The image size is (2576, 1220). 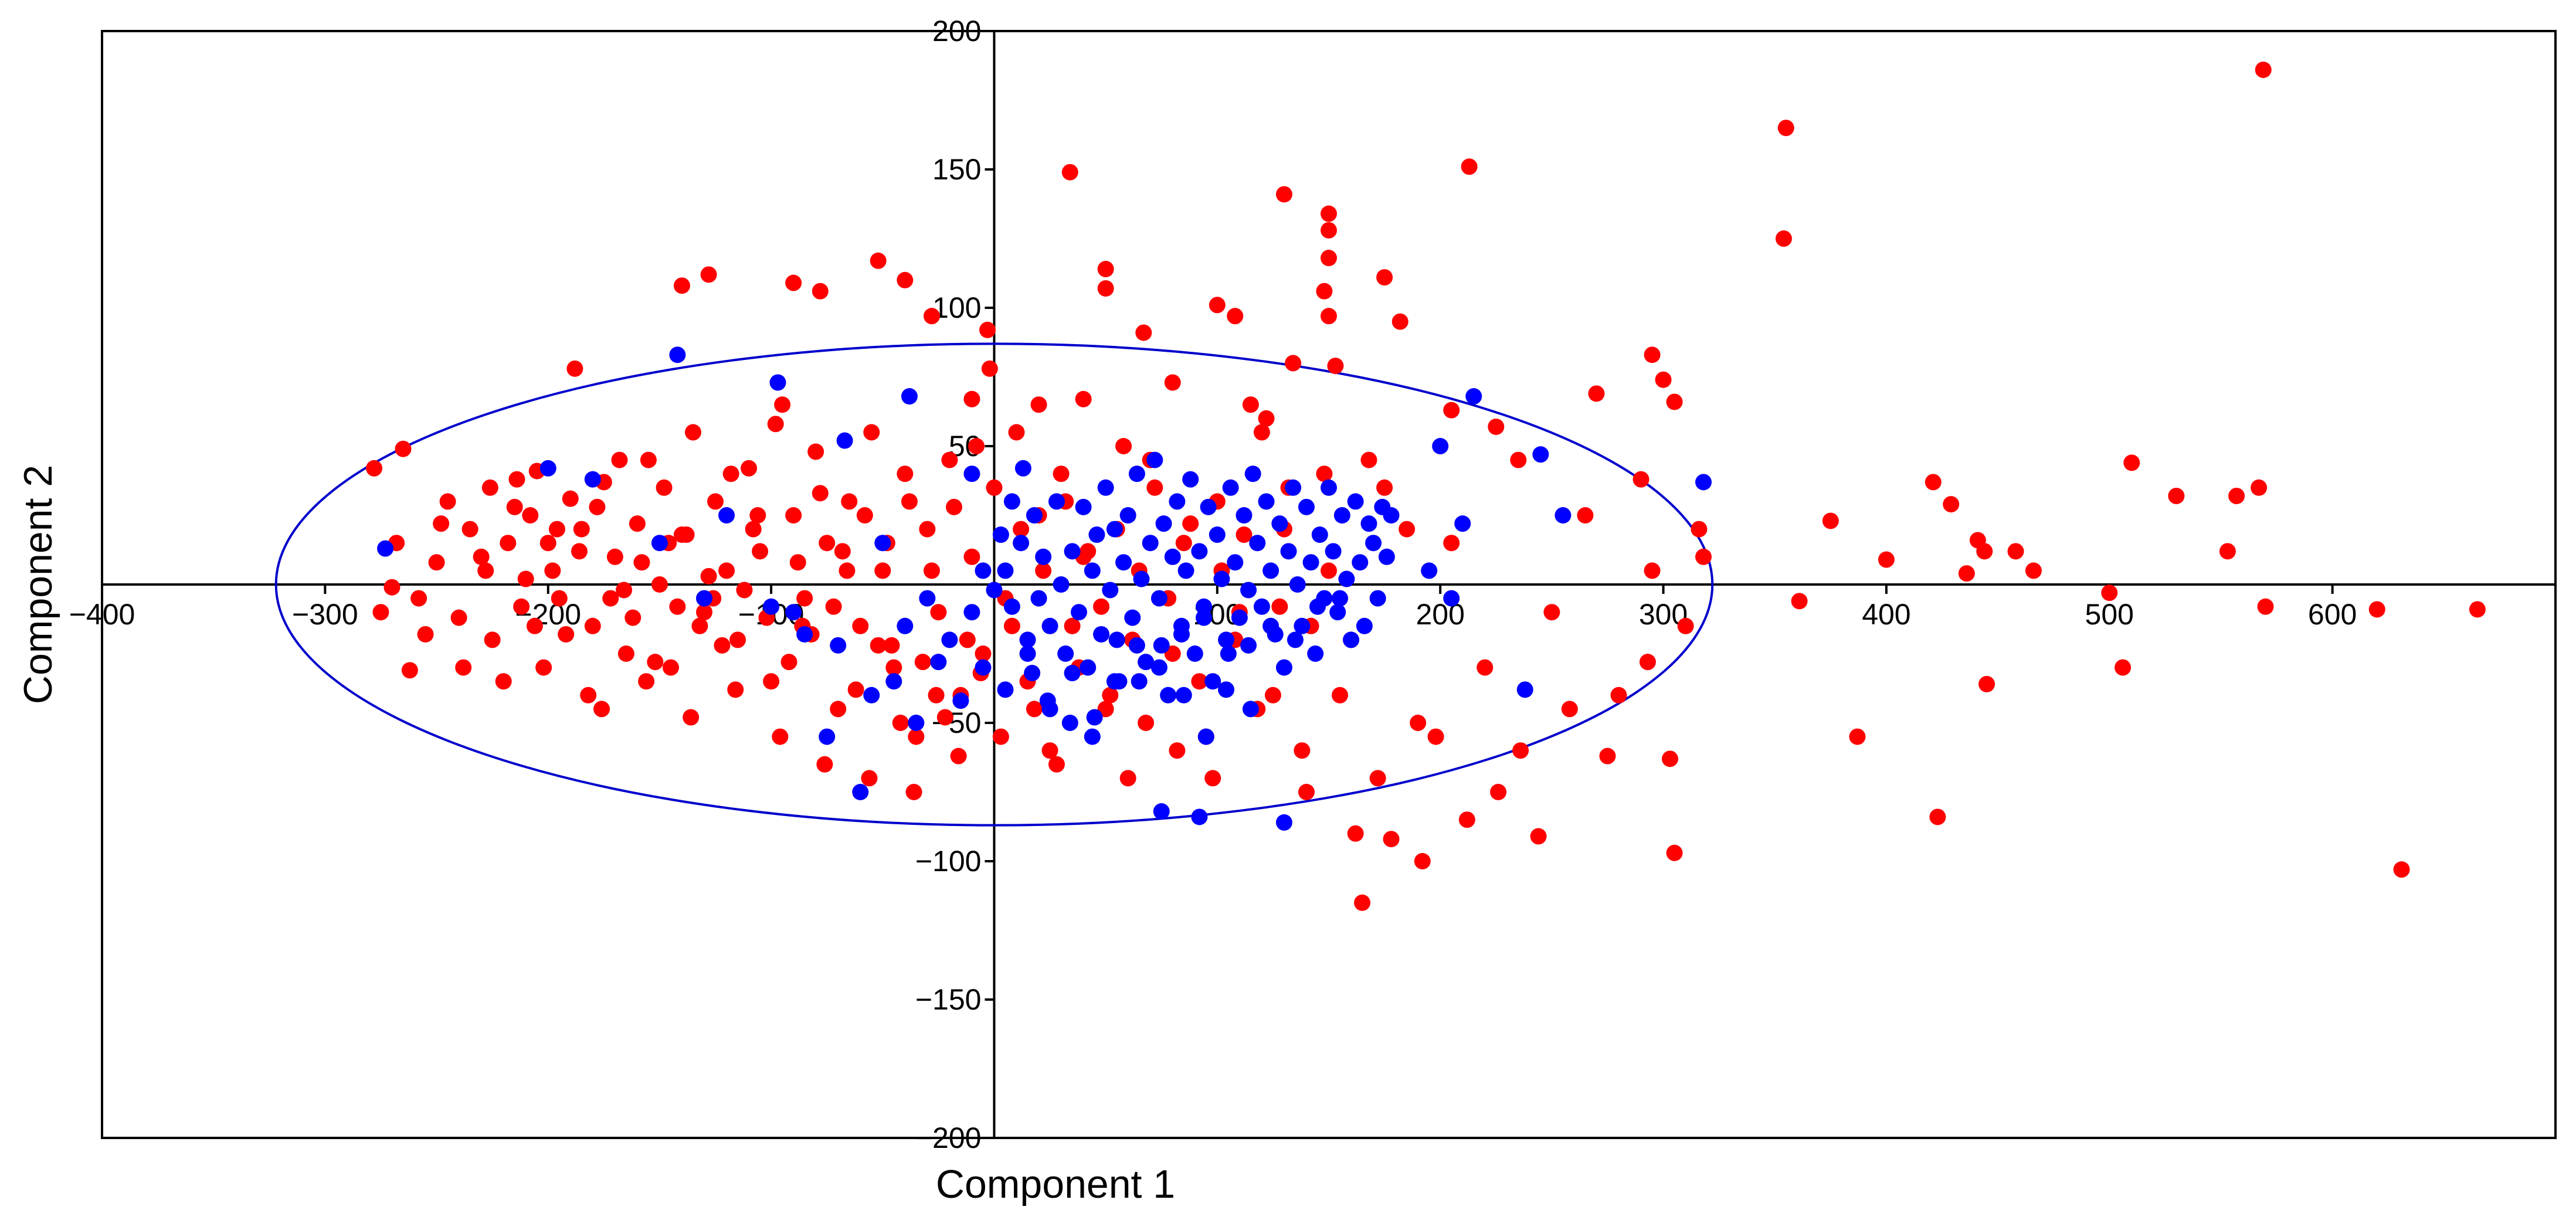 I want to click on x-tick-label: 500, so click(x=2109, y=614).